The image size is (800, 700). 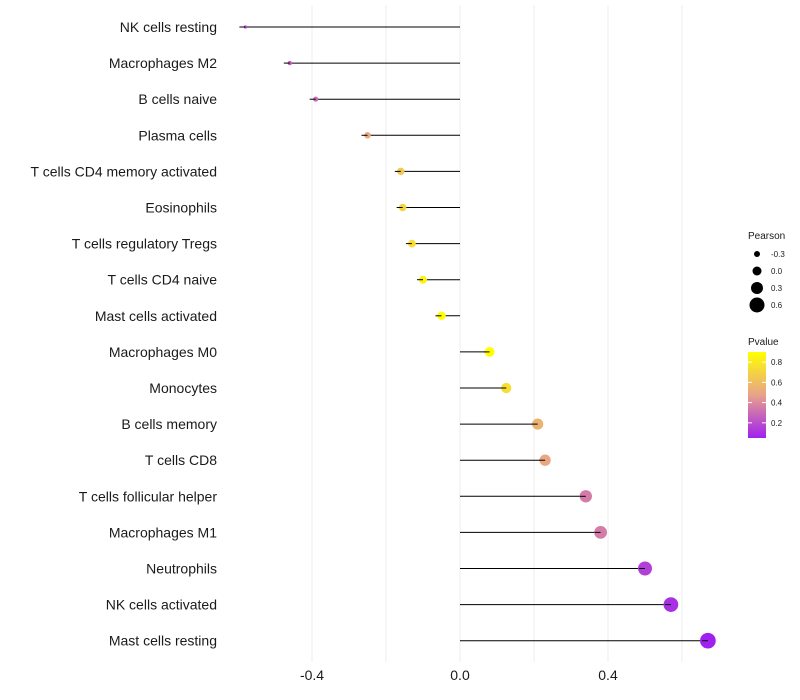 What do you see at coordinates (169, 424) in the screenshot?
I see `category-label: B cells memory` at bounding box center [169, 424].